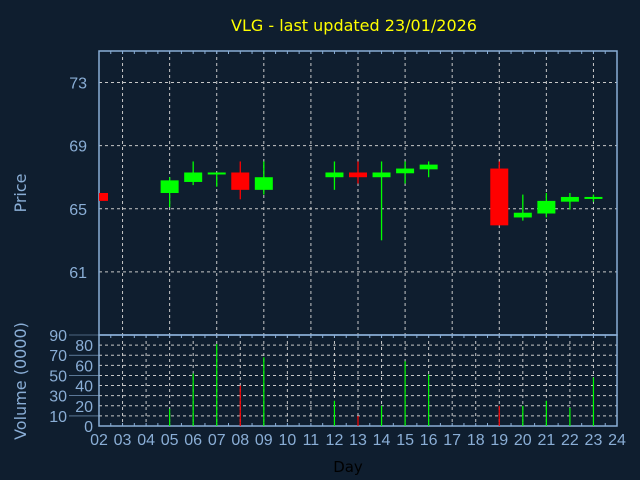  Describe the element at coordinates (58, 417) in the screenshot. I see `volume-tick-label: 10` at that location.